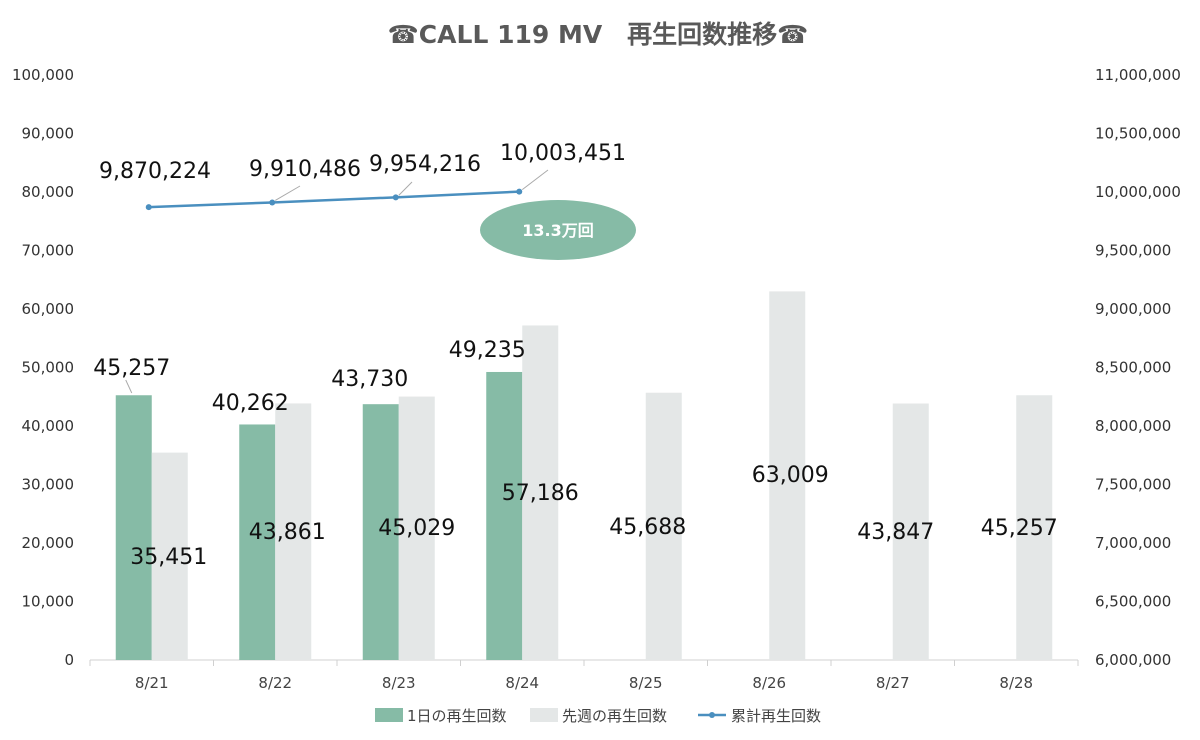 This screenshot has width=1200, height=740. What do you see at coordinates (1138, 192) in the screenshot?
I see `y-right-tick-label: 10,000,000` at bounding box center [1138, 192].